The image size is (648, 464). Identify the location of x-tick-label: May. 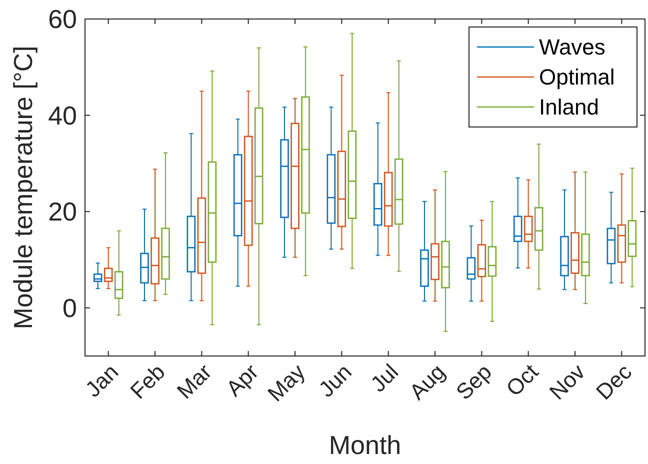
(286, 382).